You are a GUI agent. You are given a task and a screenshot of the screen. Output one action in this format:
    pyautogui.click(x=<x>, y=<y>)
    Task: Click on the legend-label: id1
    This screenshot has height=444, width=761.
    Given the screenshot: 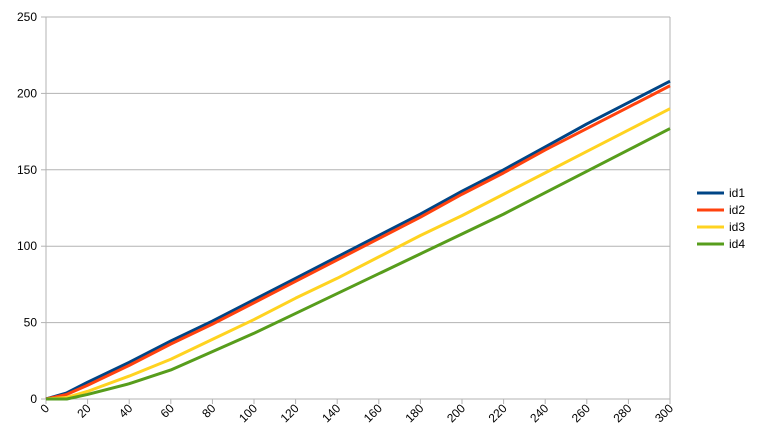 What is the action you would take?
    pyautogui.click(x=737, y=193)
    